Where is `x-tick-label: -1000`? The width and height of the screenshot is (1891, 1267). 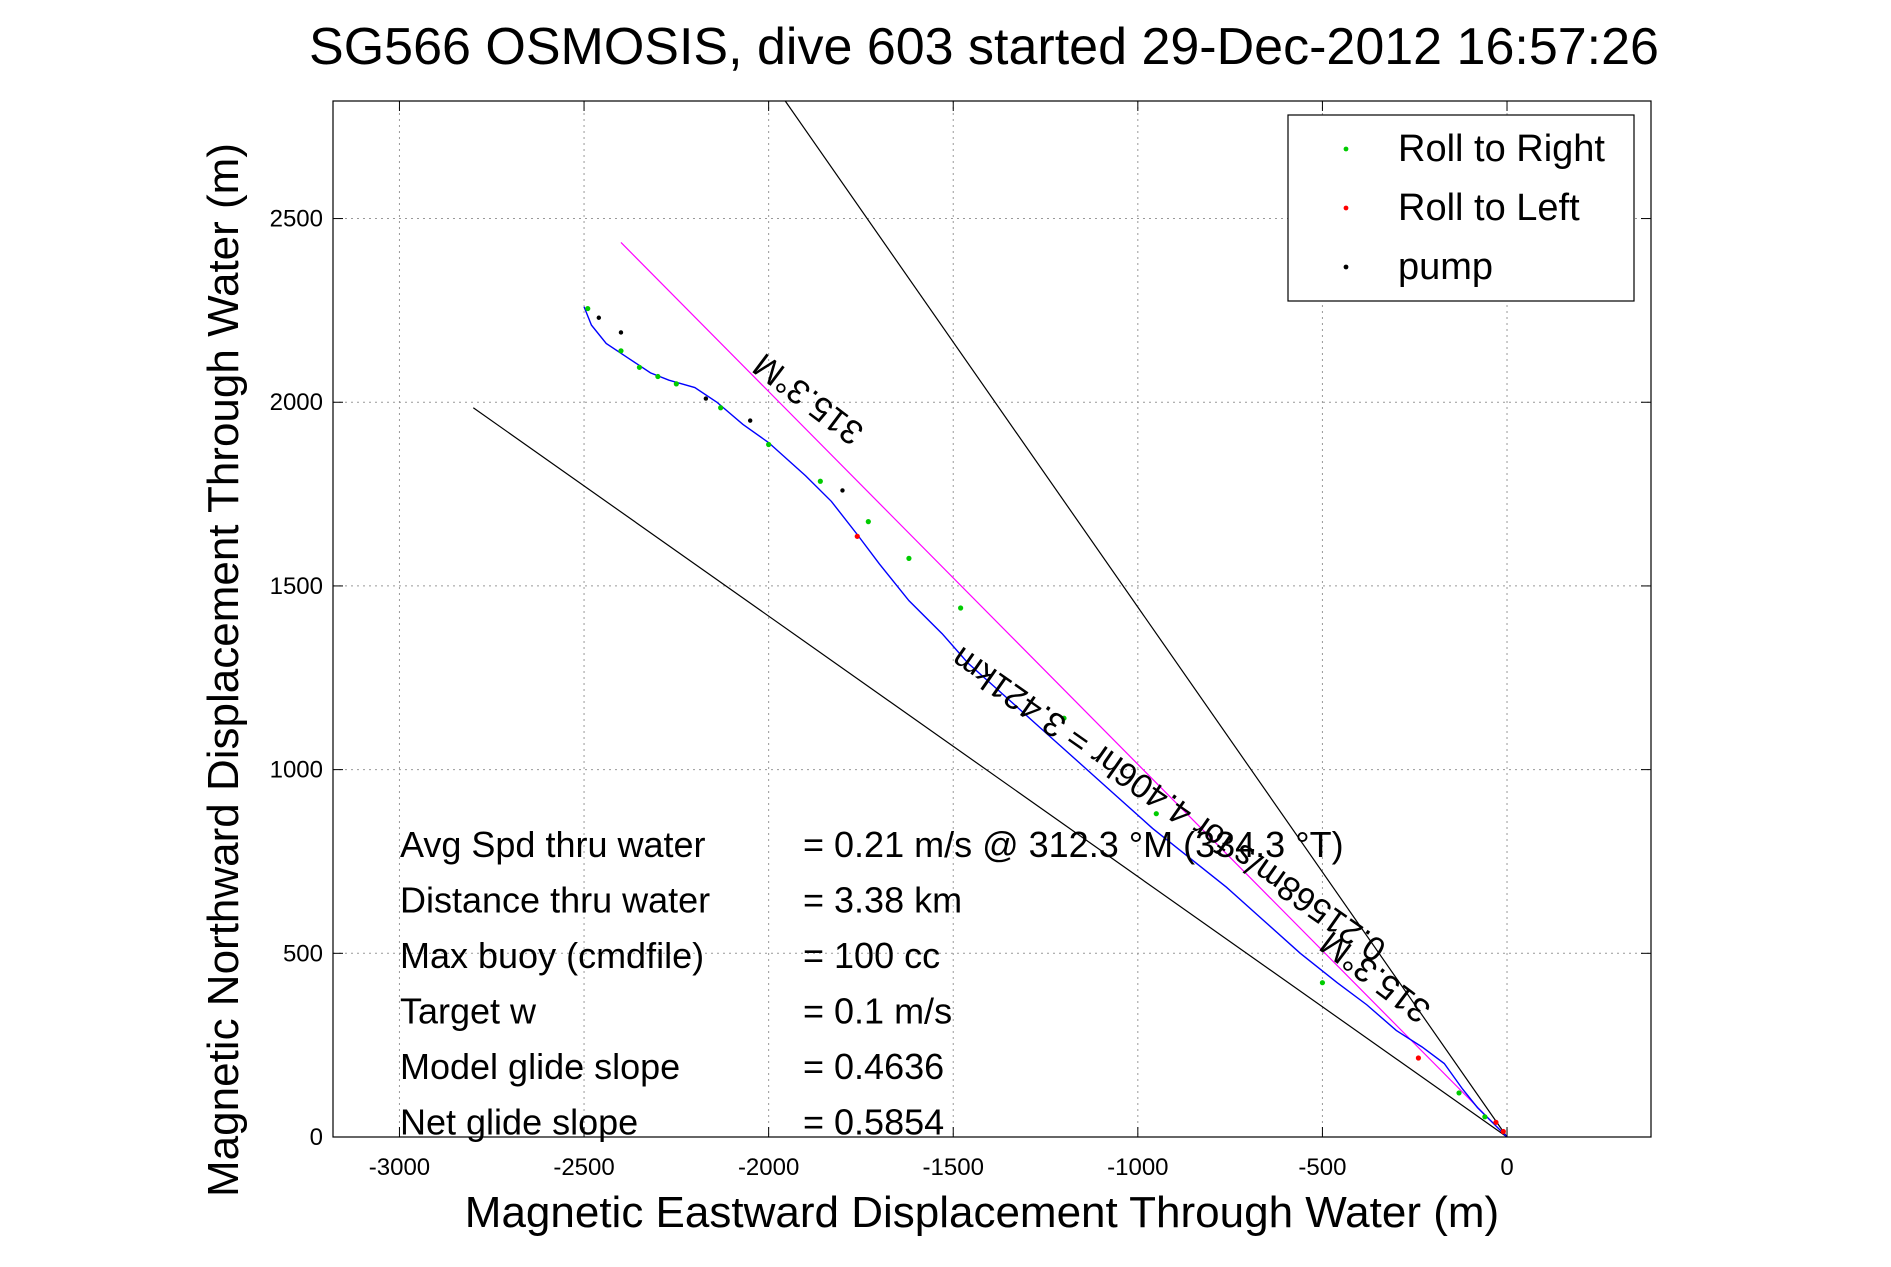
x-tick-label: -1000 is located at coordinates (1137, 1167).